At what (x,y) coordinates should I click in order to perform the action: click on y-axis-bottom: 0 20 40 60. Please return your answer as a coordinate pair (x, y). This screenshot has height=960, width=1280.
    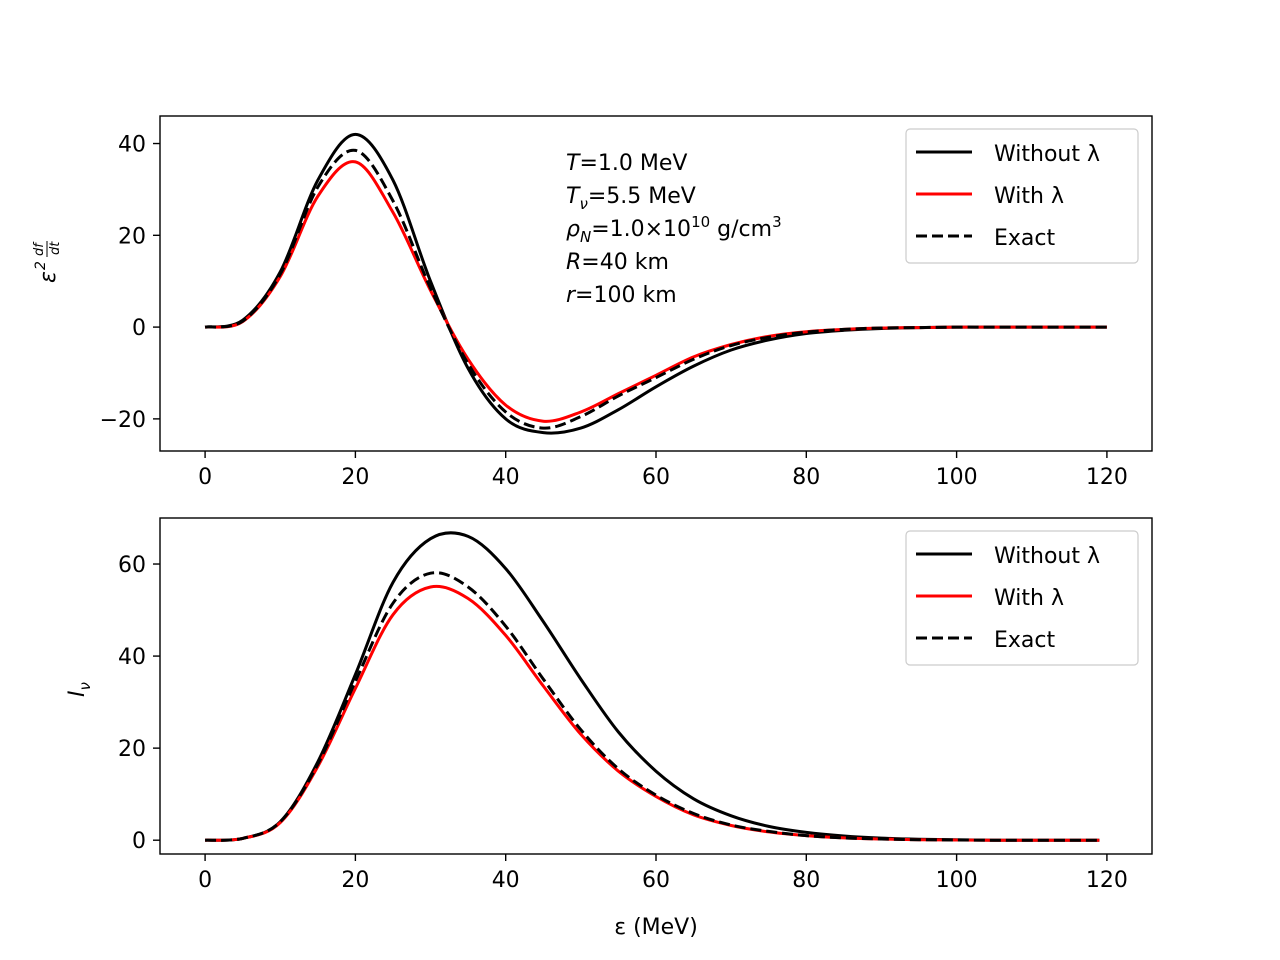
    Looking at the image, I should click on (139, 703).